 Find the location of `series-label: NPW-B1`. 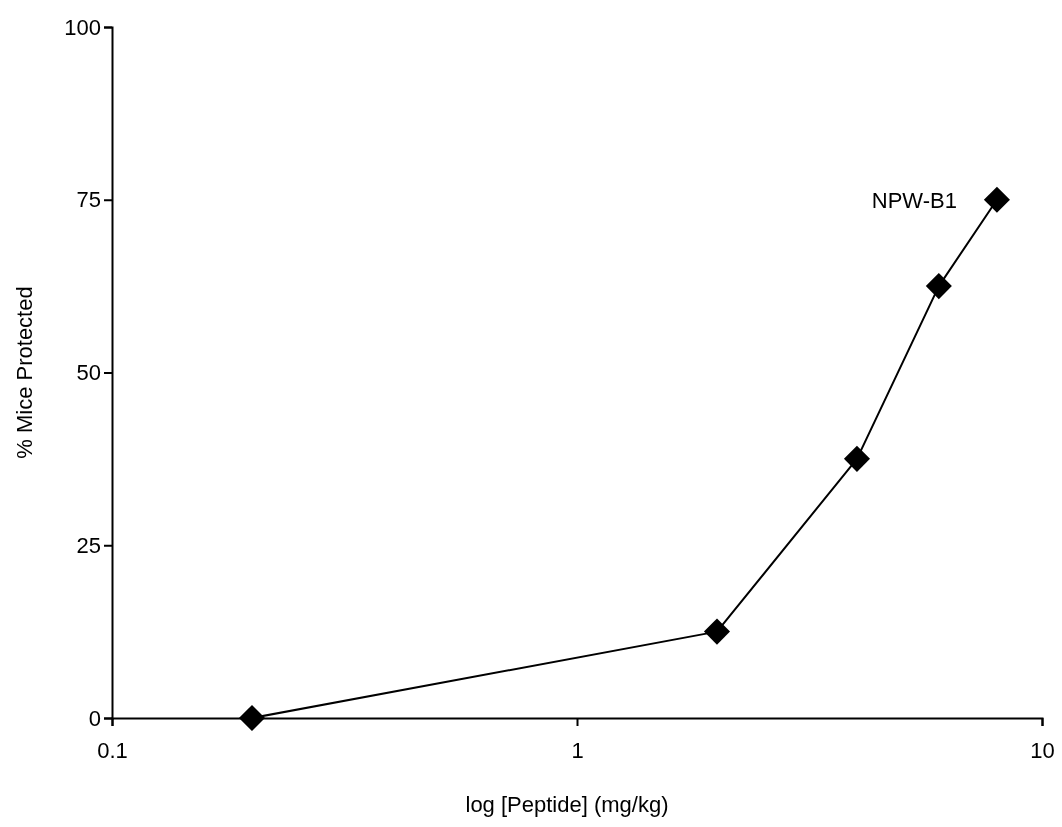

series-label: NPW-B1 is located at coordinates (914, 200).